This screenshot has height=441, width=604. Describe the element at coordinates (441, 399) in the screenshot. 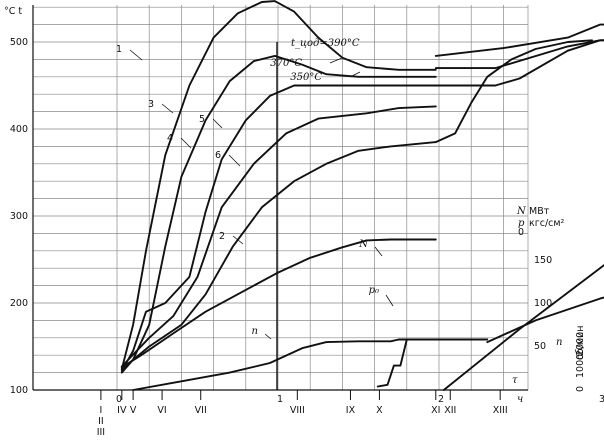

I see `x-tick-label: 2` at that location.